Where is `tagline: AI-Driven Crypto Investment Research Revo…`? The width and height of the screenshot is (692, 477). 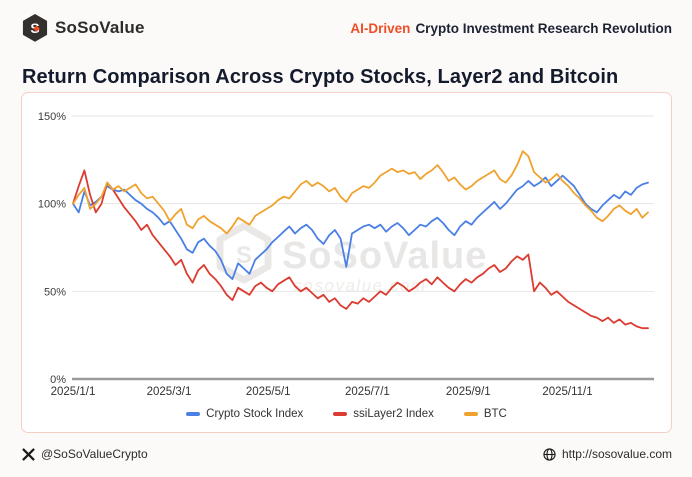 tagline: AI-Driven Crypto Investment Research Revo… is located at coordinates (511, 28).